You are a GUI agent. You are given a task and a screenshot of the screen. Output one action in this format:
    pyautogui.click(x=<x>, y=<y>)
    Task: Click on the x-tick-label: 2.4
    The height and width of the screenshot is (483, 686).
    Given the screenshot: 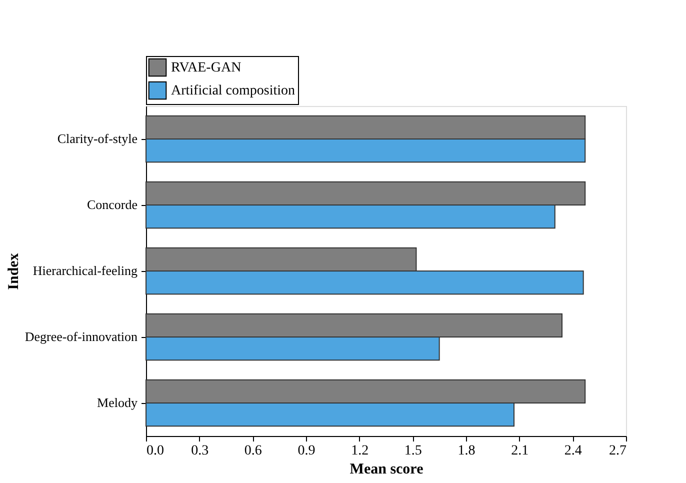 What is the action you would take?
    pyautogui.click(x=573, y=451)
    